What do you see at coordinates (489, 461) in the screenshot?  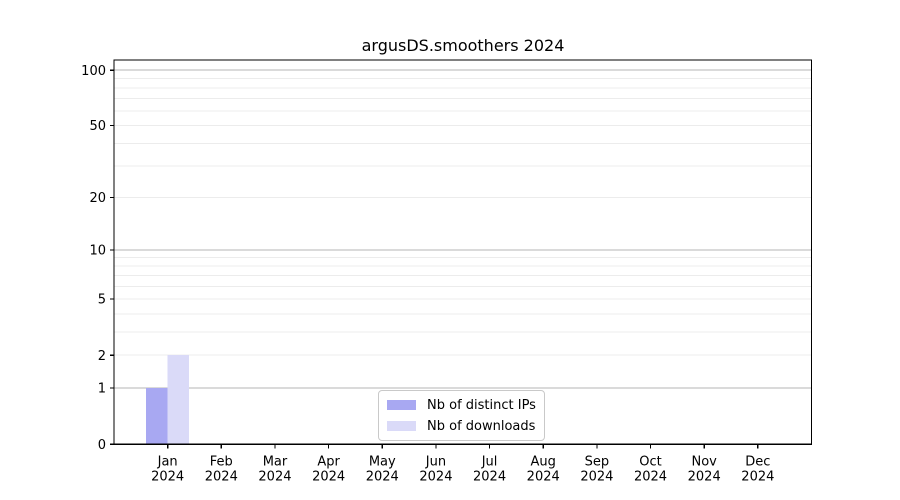 I see `x-tick-label-month: Jul` at bounding box center [489, 461].